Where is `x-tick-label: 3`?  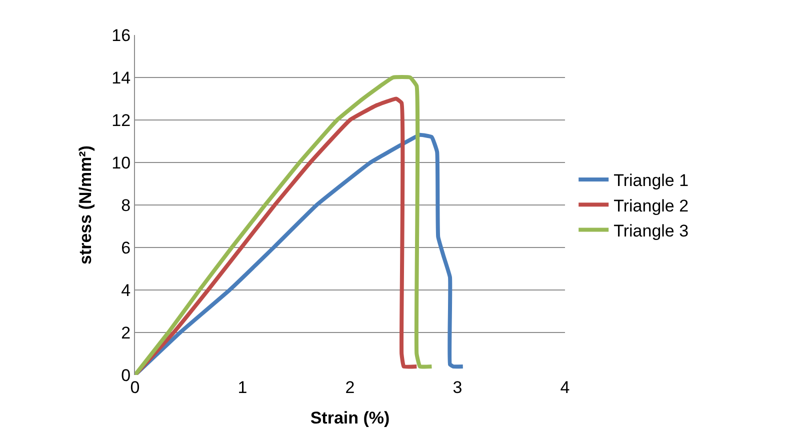 x-tick-label: 3 is located at coordinates (457, 387).